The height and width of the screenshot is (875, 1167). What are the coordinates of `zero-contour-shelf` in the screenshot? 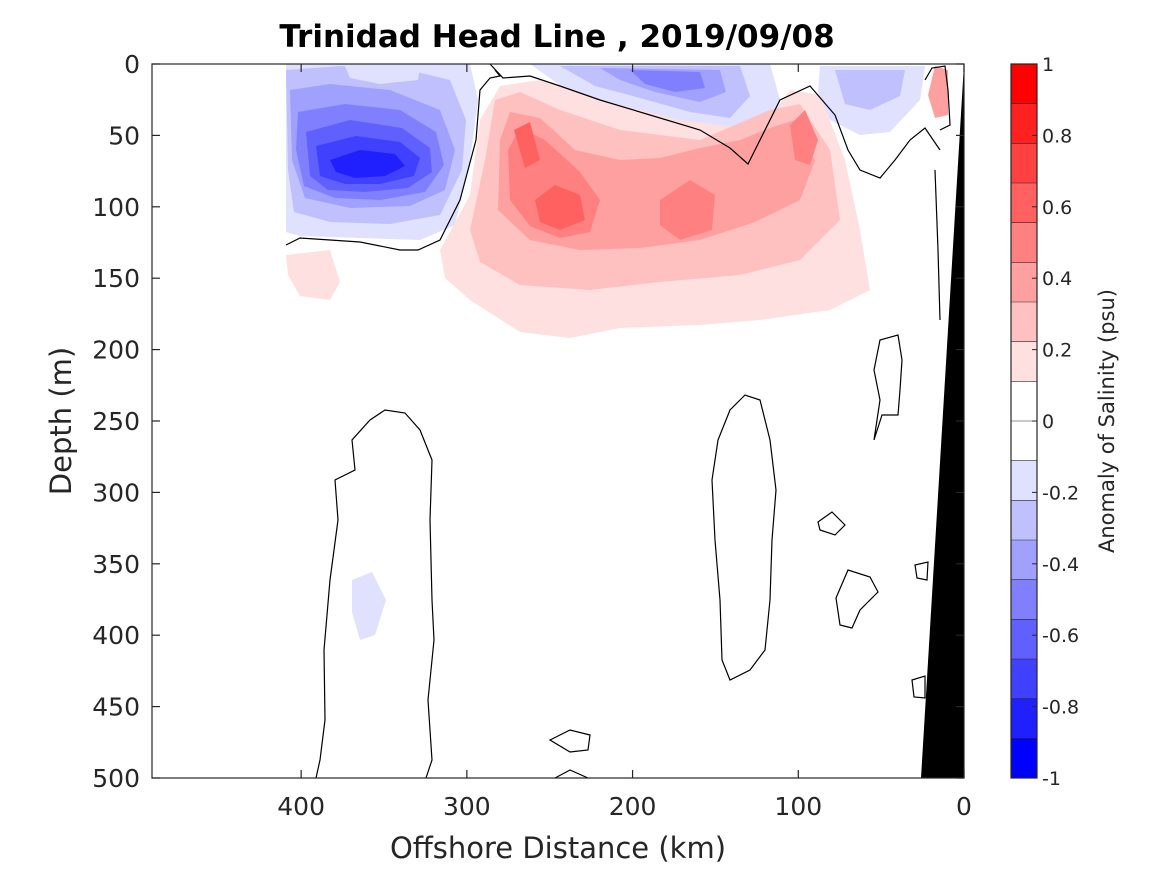 It's located at (937, 245).